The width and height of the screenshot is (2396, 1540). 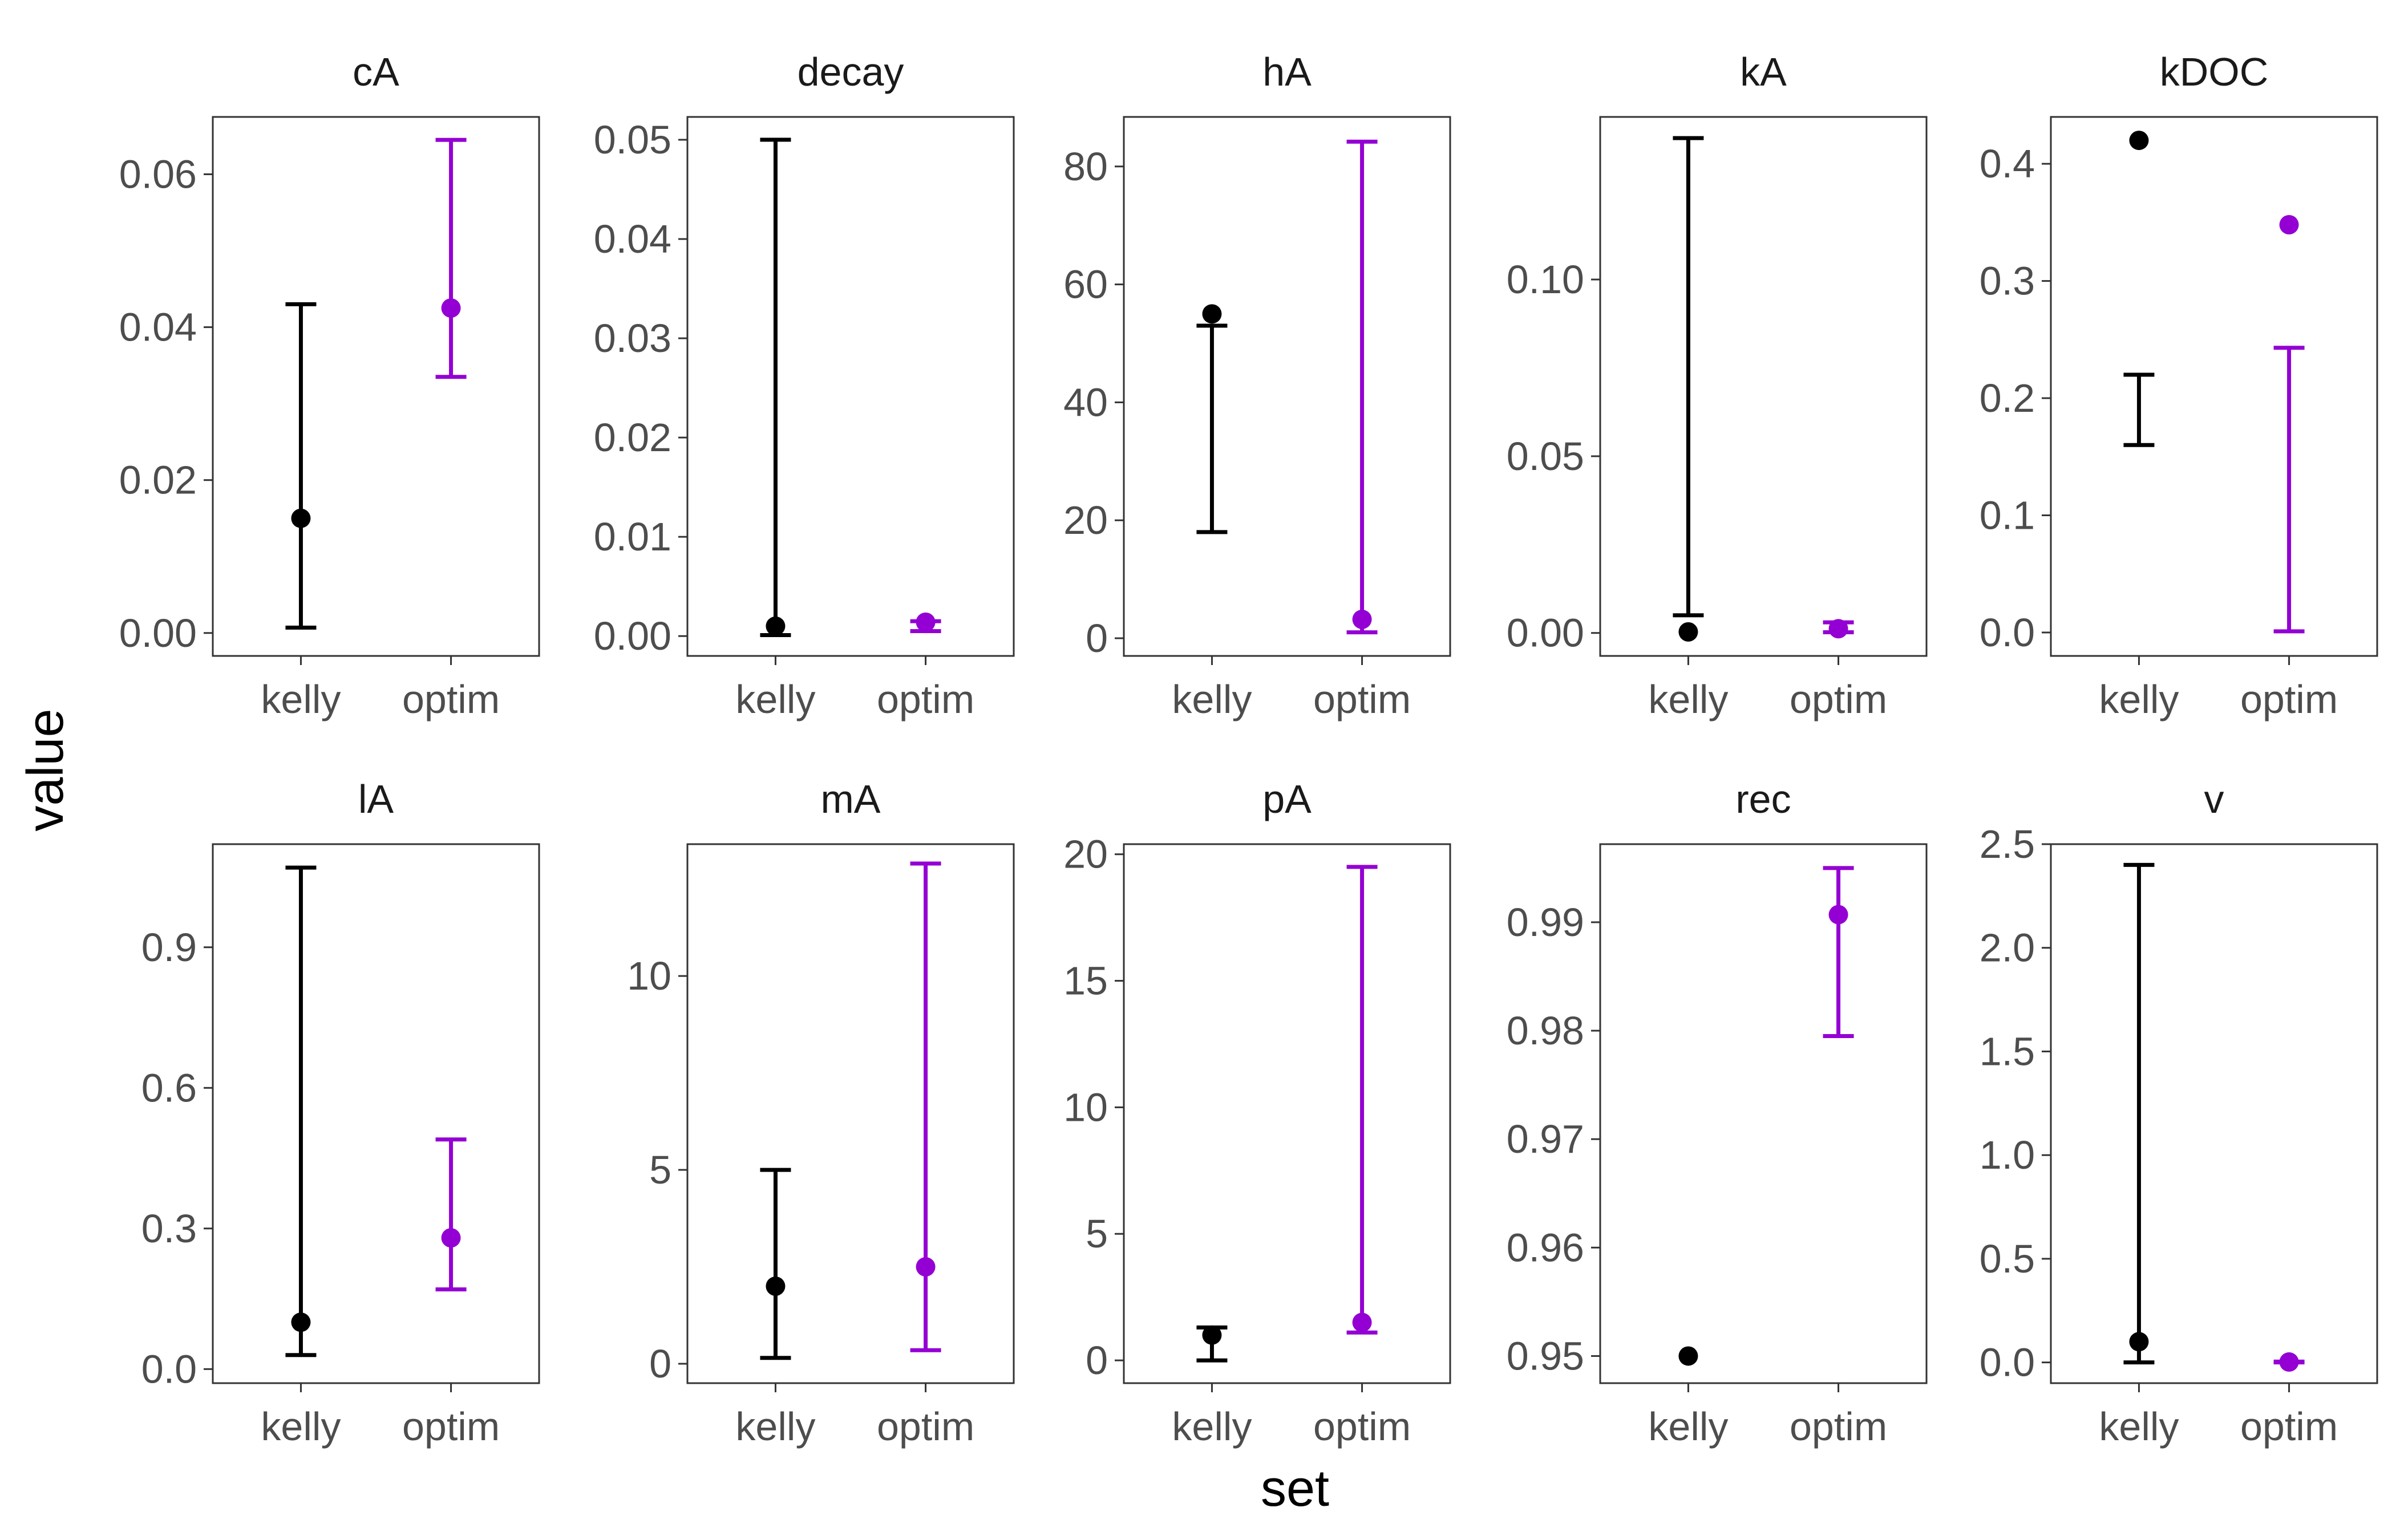 I want to click on y-tick-label: 60, so click(x=1085, y=284).